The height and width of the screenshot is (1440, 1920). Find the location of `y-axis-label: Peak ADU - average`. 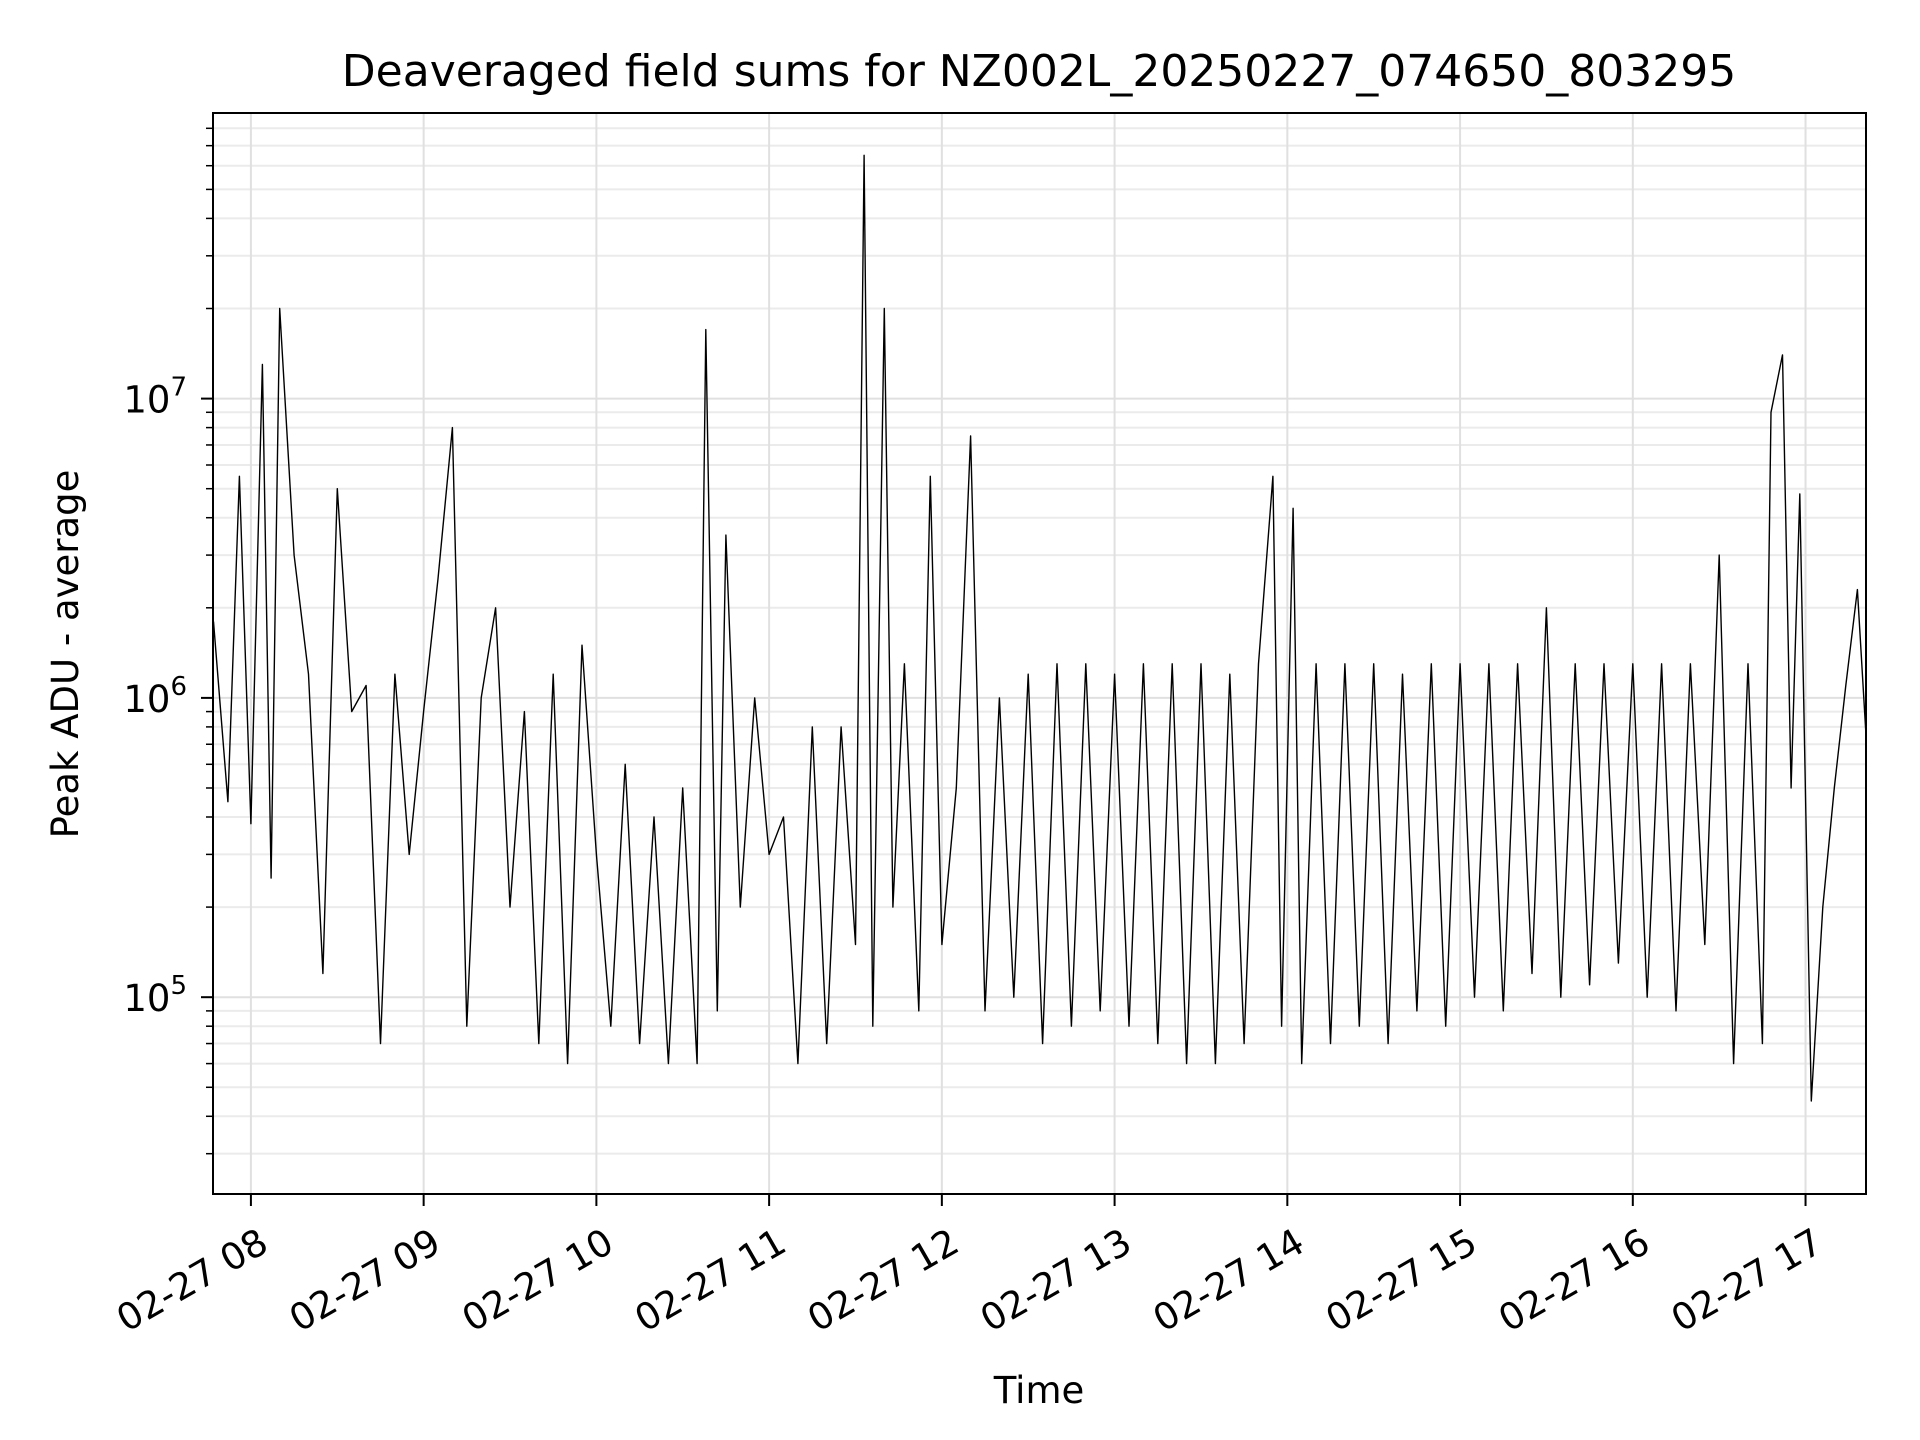

y-axis-label: Peak ADU - average is located at coordinates (65, 654).